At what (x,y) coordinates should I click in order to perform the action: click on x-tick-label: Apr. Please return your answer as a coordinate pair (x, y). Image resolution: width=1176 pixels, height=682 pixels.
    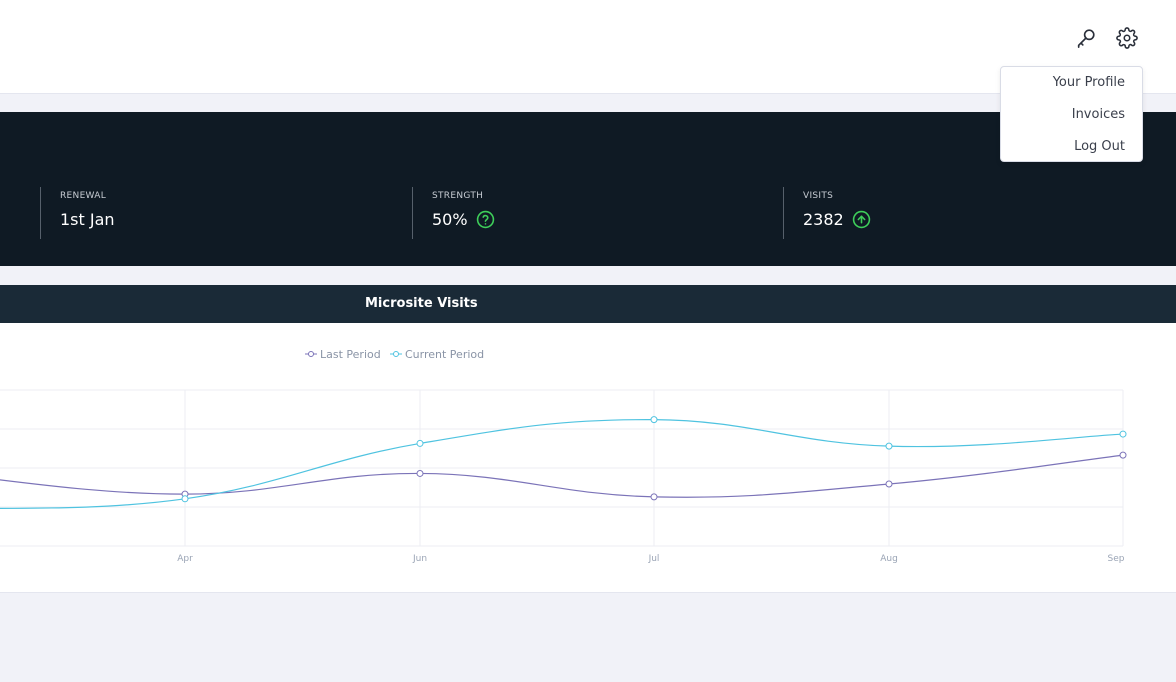
    Looking at the image, I should click on (185, 559).